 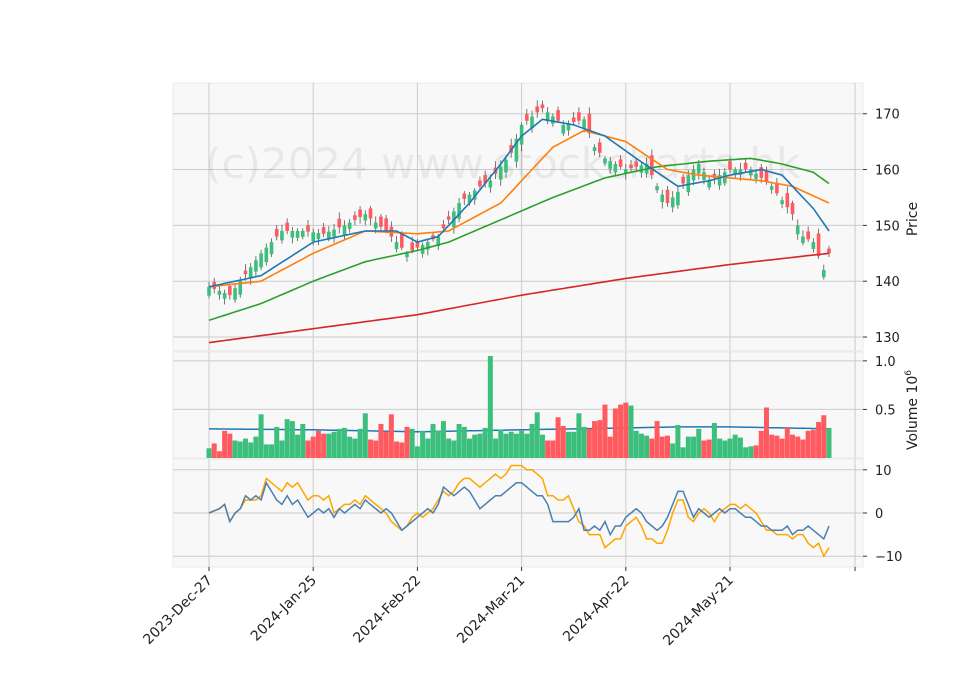 I want to click on price-axis-tick-label: 160, so click(x=887, y=171).